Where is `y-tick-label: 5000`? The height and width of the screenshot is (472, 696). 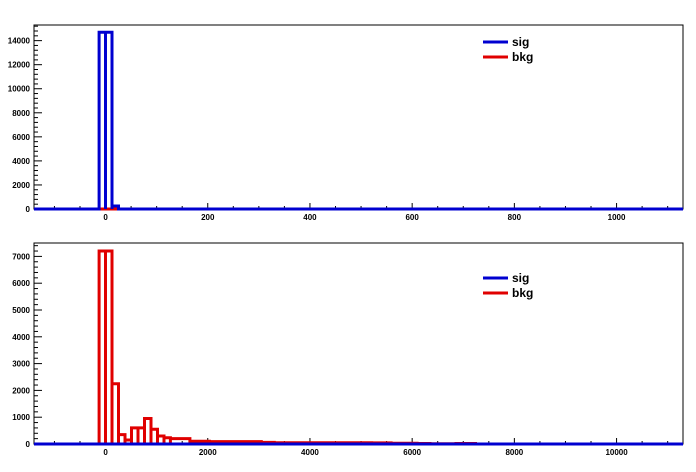 y-tick-label: 5000 is located at coordinates (21, 310).